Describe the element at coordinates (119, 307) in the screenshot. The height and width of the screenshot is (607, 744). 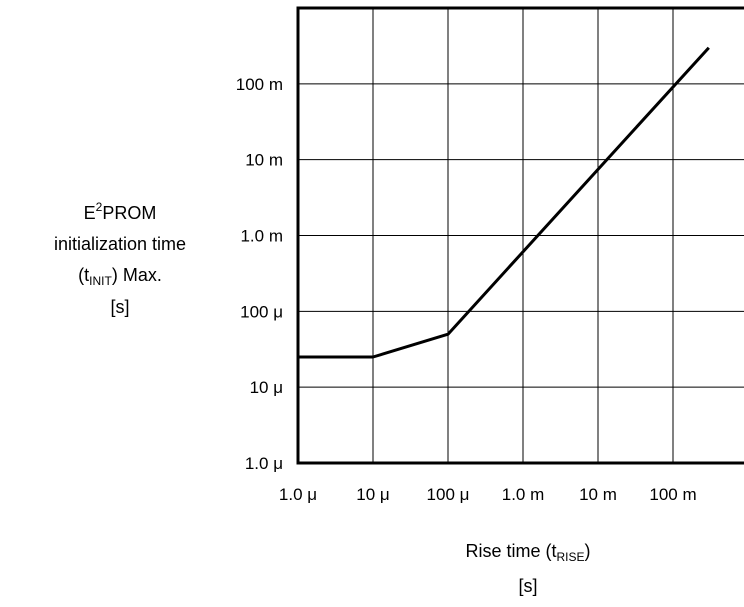
I see `y-axis-label-line-4: [s]` at that location.